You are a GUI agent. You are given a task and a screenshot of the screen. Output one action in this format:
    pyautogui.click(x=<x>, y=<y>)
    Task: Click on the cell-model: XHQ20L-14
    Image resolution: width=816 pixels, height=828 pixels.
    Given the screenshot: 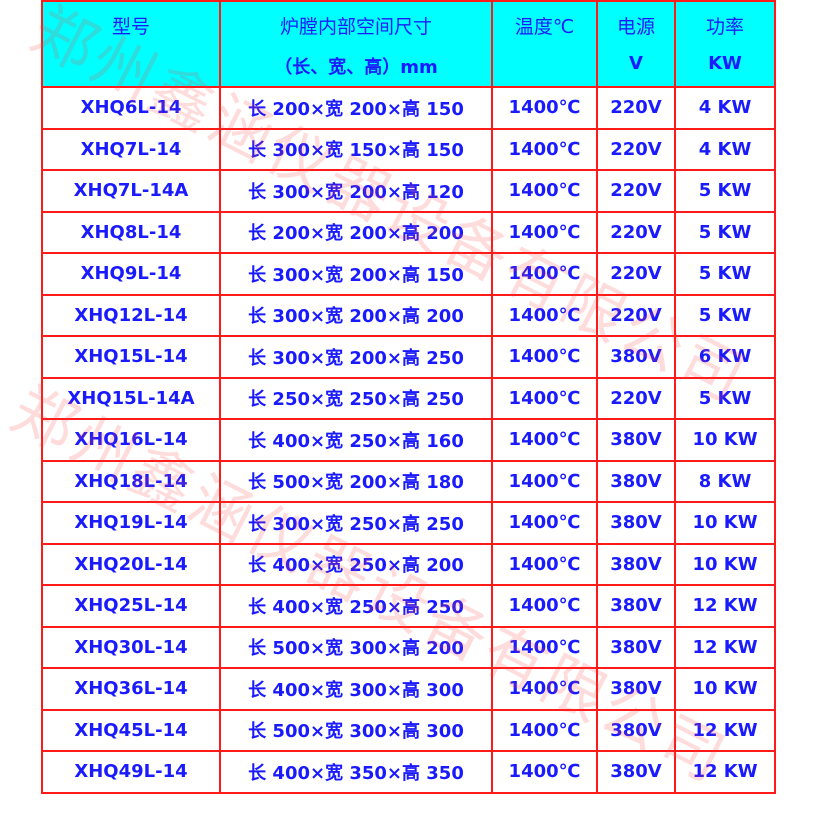 What is the action you would take?
    pyautogui.click(x=131, y=564)
    